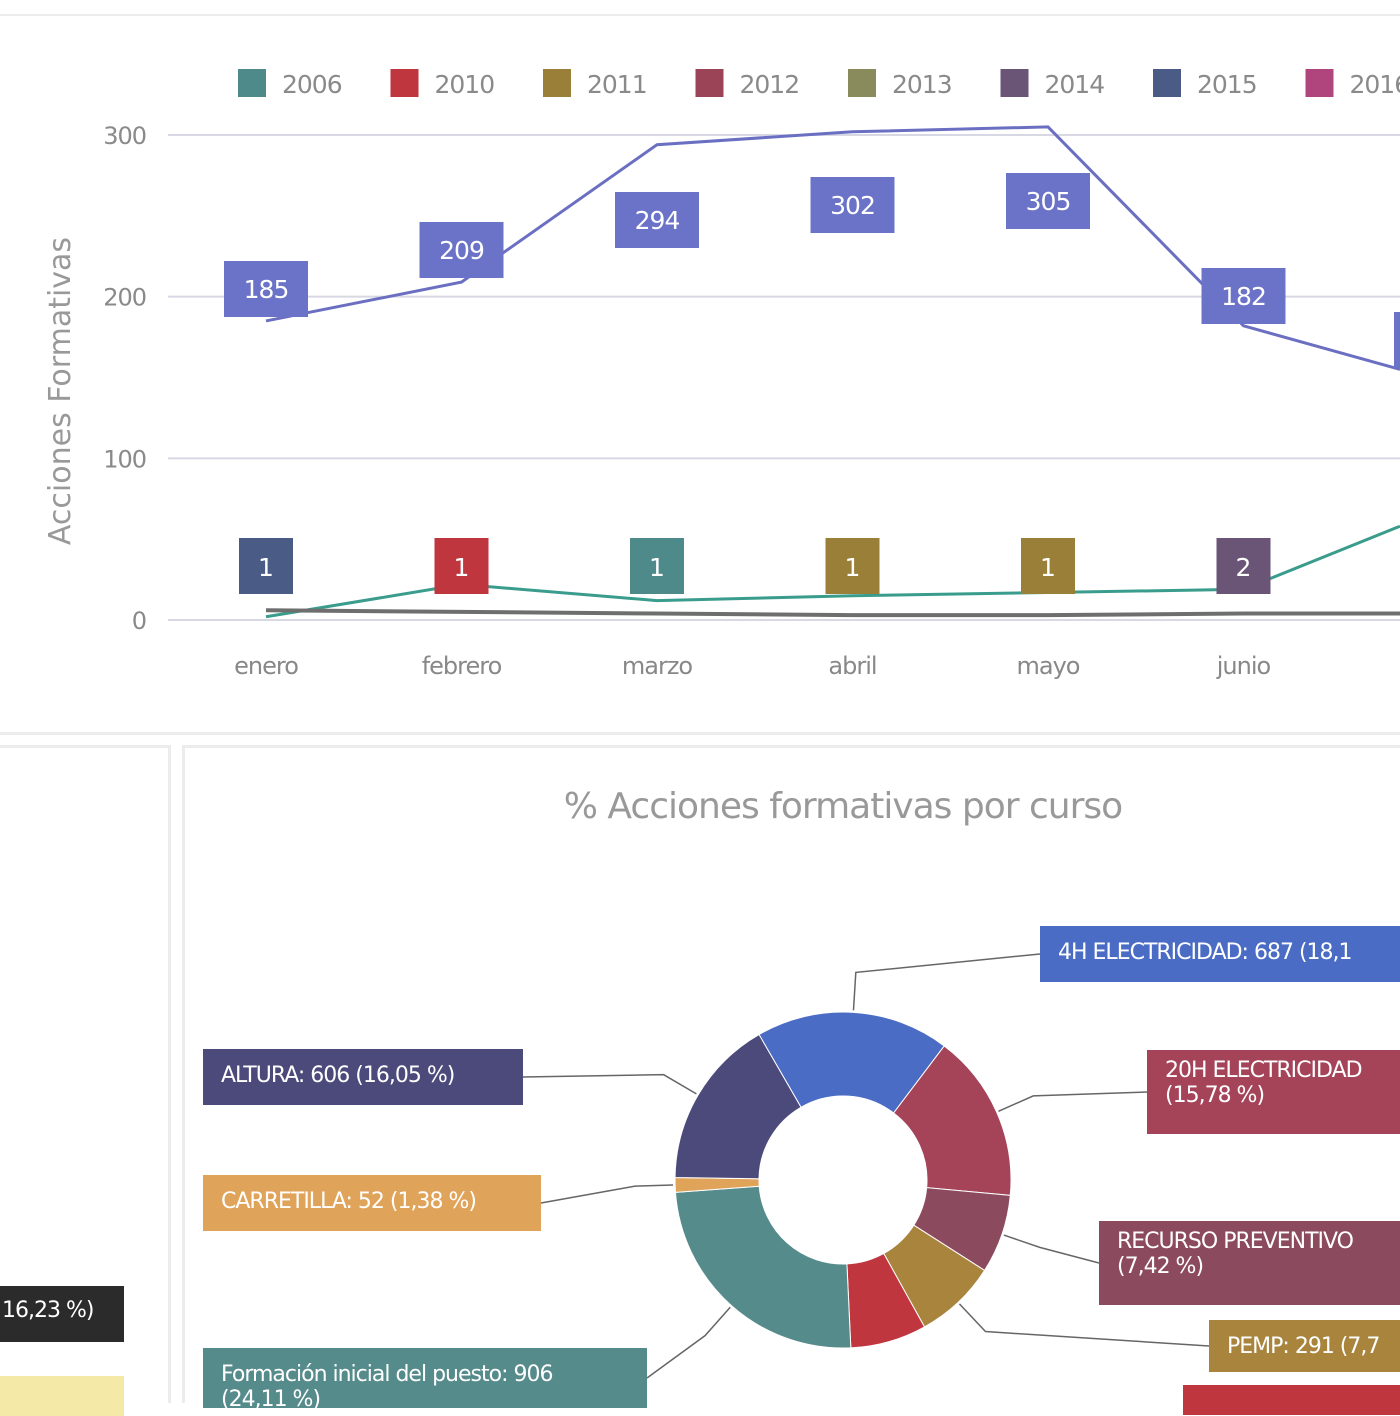  I want to click on y-tick-label: 200, so click(124, 298).